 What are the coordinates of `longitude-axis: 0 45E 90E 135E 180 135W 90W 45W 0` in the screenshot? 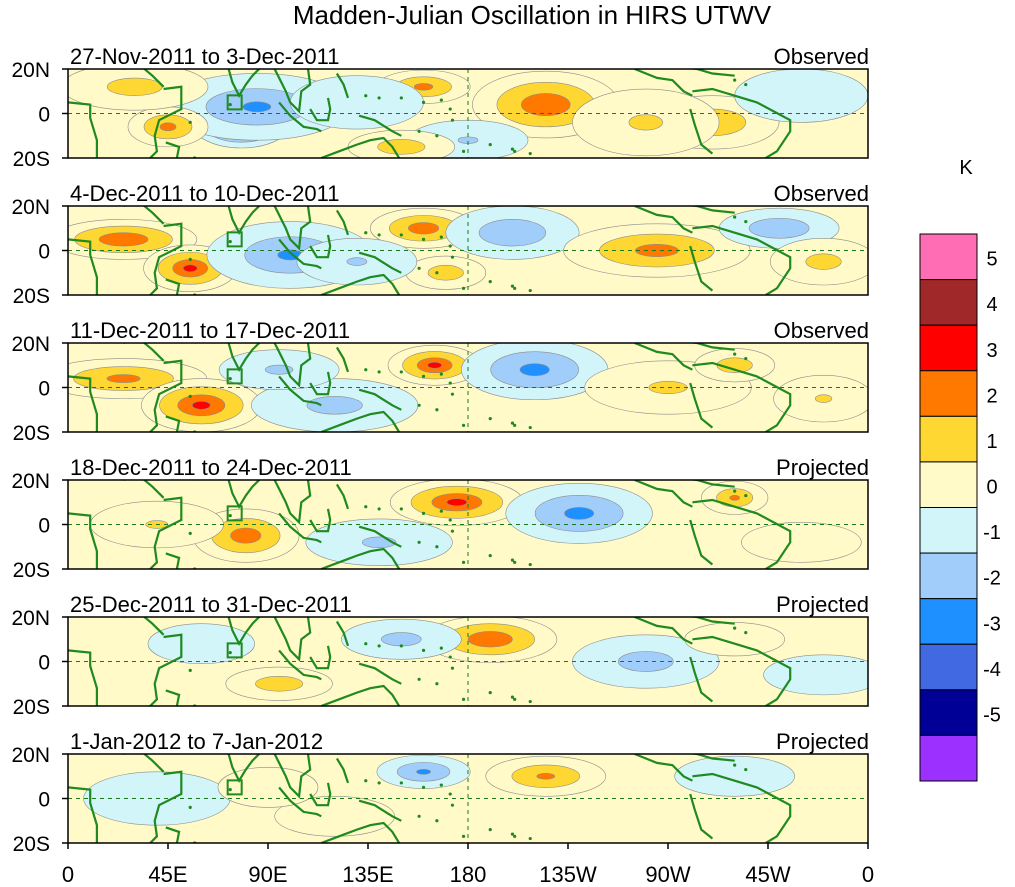 It's located at (468, 865).